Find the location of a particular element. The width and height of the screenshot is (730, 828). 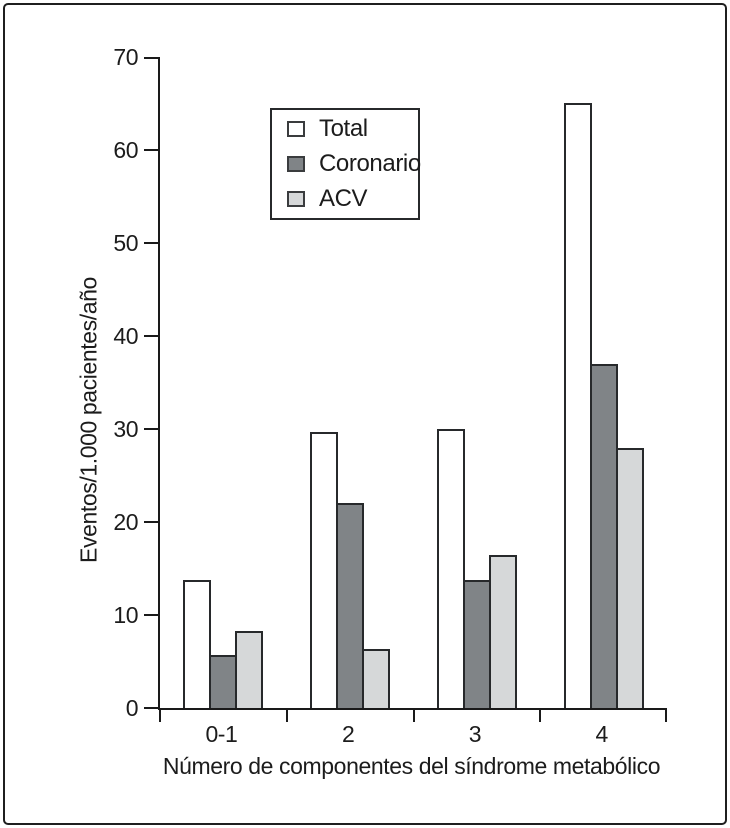

legend-label-coronario: Coronario is located at coordinates (370, 163).